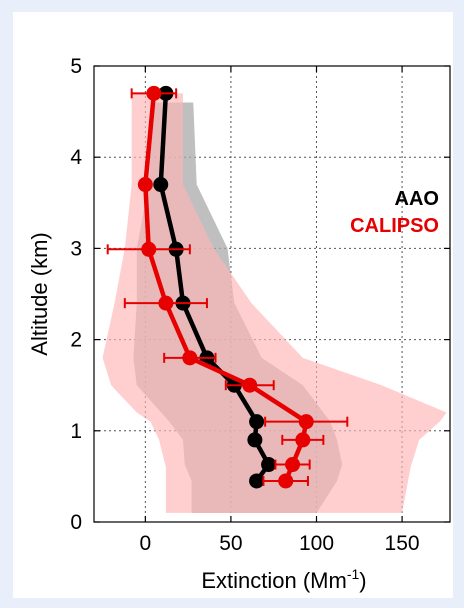 This screenshot has width=464, height=608. Describe the element at coordinates (76, 248) in the screenshot. I see `y-tick-label: 3` at that location.